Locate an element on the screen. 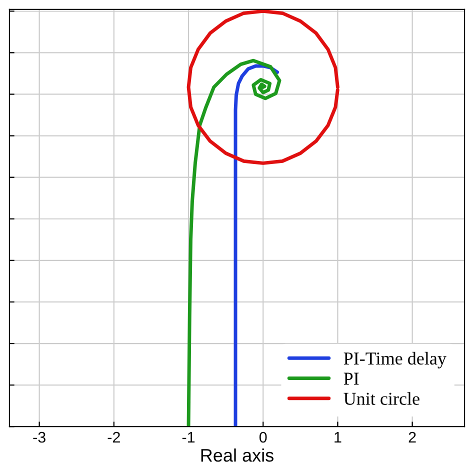 The width and height of the screenshot is (474, 474). x-tick-label: 2 is located at coordinates (412, 437).